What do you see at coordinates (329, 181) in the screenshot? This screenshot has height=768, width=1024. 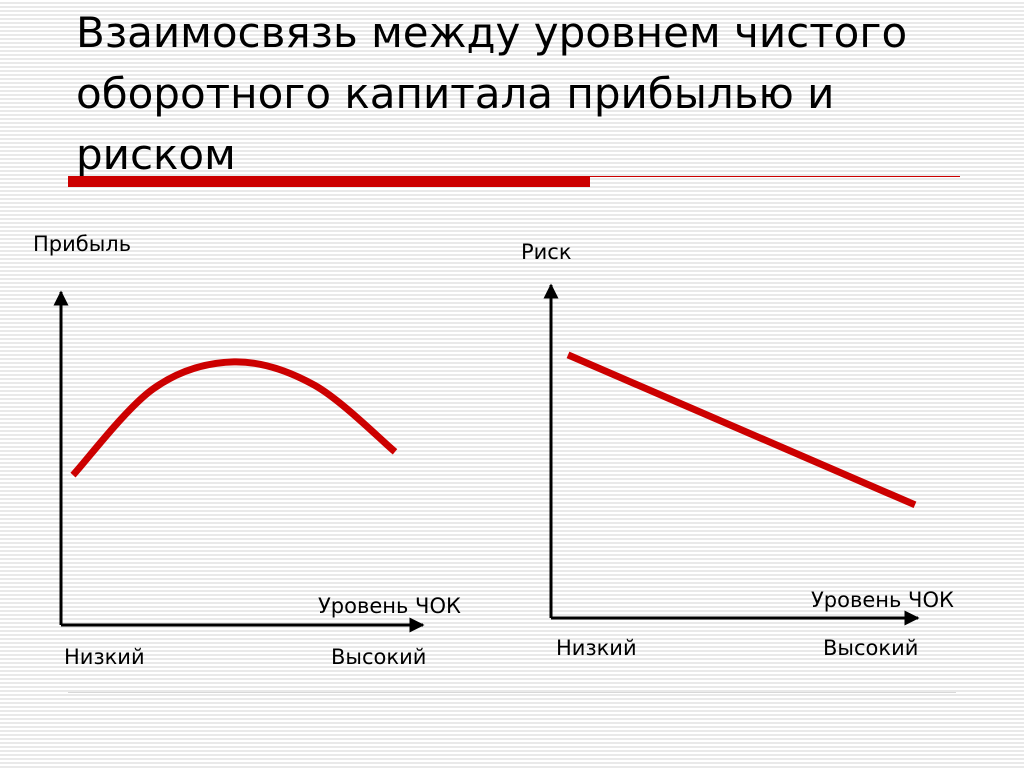 I see `title-underline-thick` at bounding box center [329, 181].